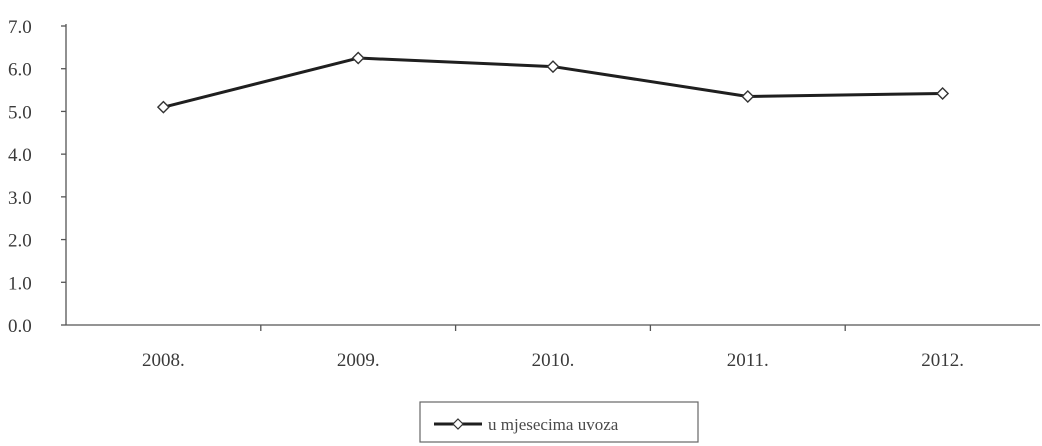 The image size is (1042, 446). I want to click on y-tick-label: 1.0, so click(20, 283).